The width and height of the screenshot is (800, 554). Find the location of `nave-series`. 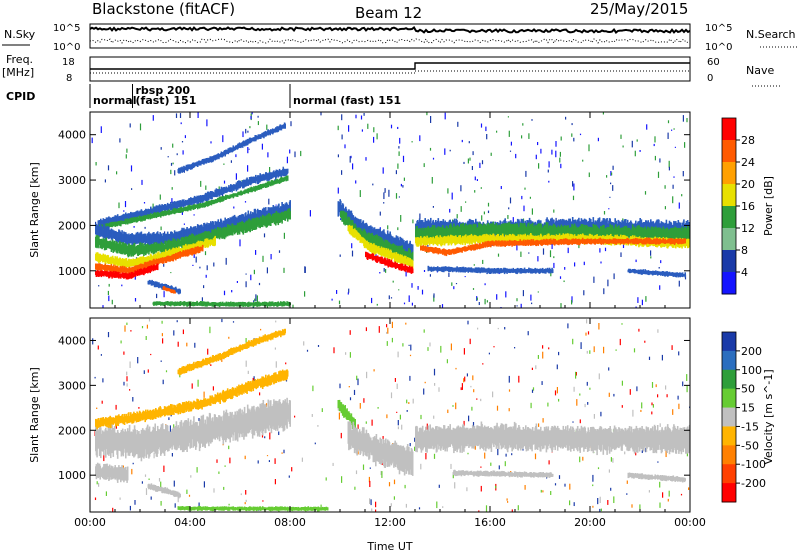

nave-series is located at coordinates (390, 72).